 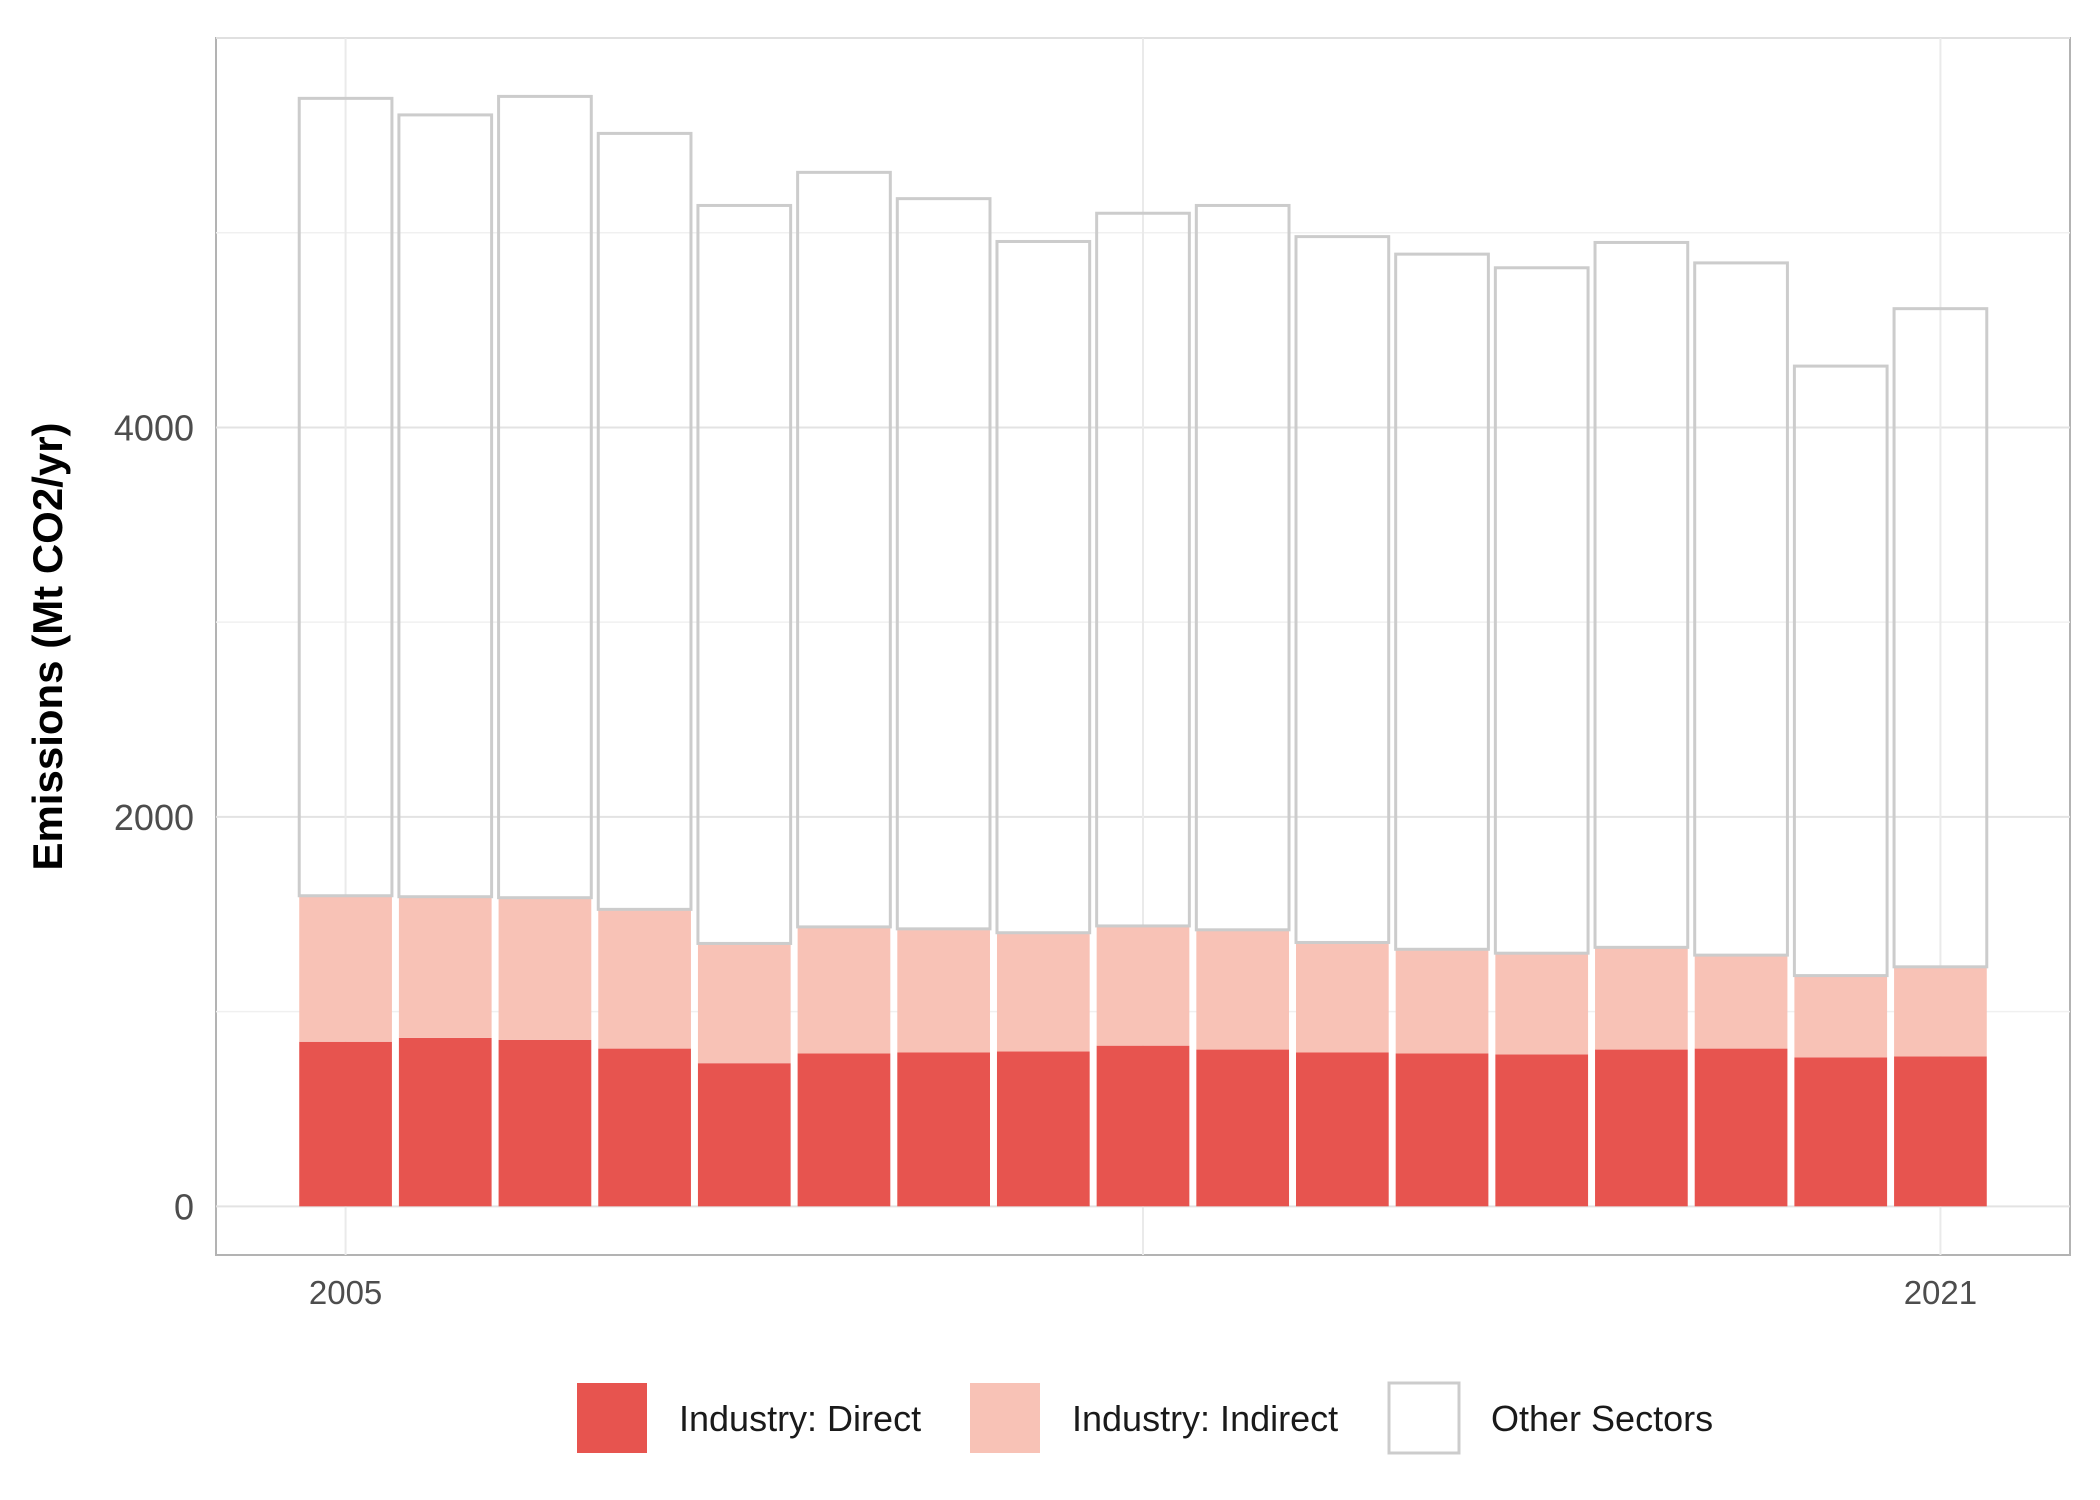 I want to click on legend-label-industry-direct: Industry: Direct, so click(x=800, y=1418).